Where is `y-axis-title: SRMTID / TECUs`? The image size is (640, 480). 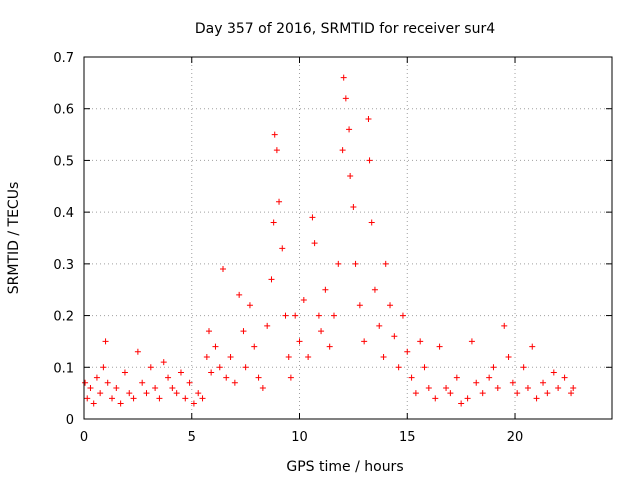
y-axis-title: SRMTID / TECUs is located at coordinates (14, 238).